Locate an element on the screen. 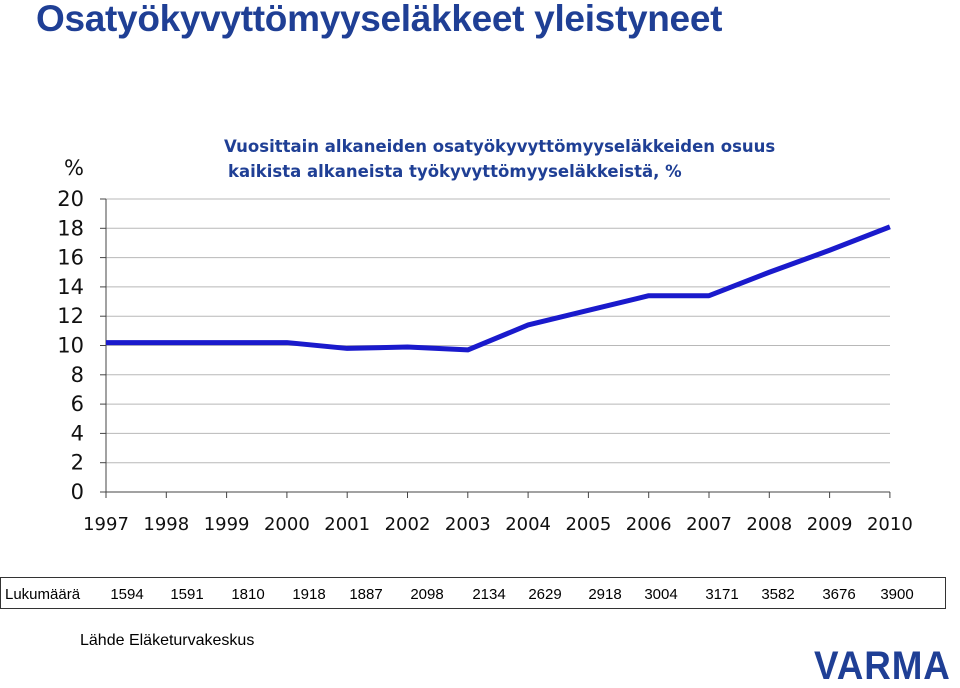 The image size is (960, 688). count-cell: 2629 is located at coordinates (545, 594).